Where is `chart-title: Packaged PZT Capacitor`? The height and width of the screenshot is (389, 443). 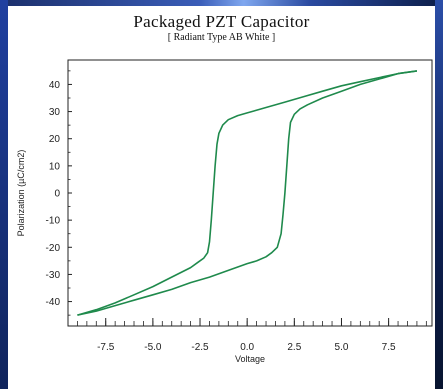 chart-title: Packaged PZT Capacitor is located at coordinates (221, 21).